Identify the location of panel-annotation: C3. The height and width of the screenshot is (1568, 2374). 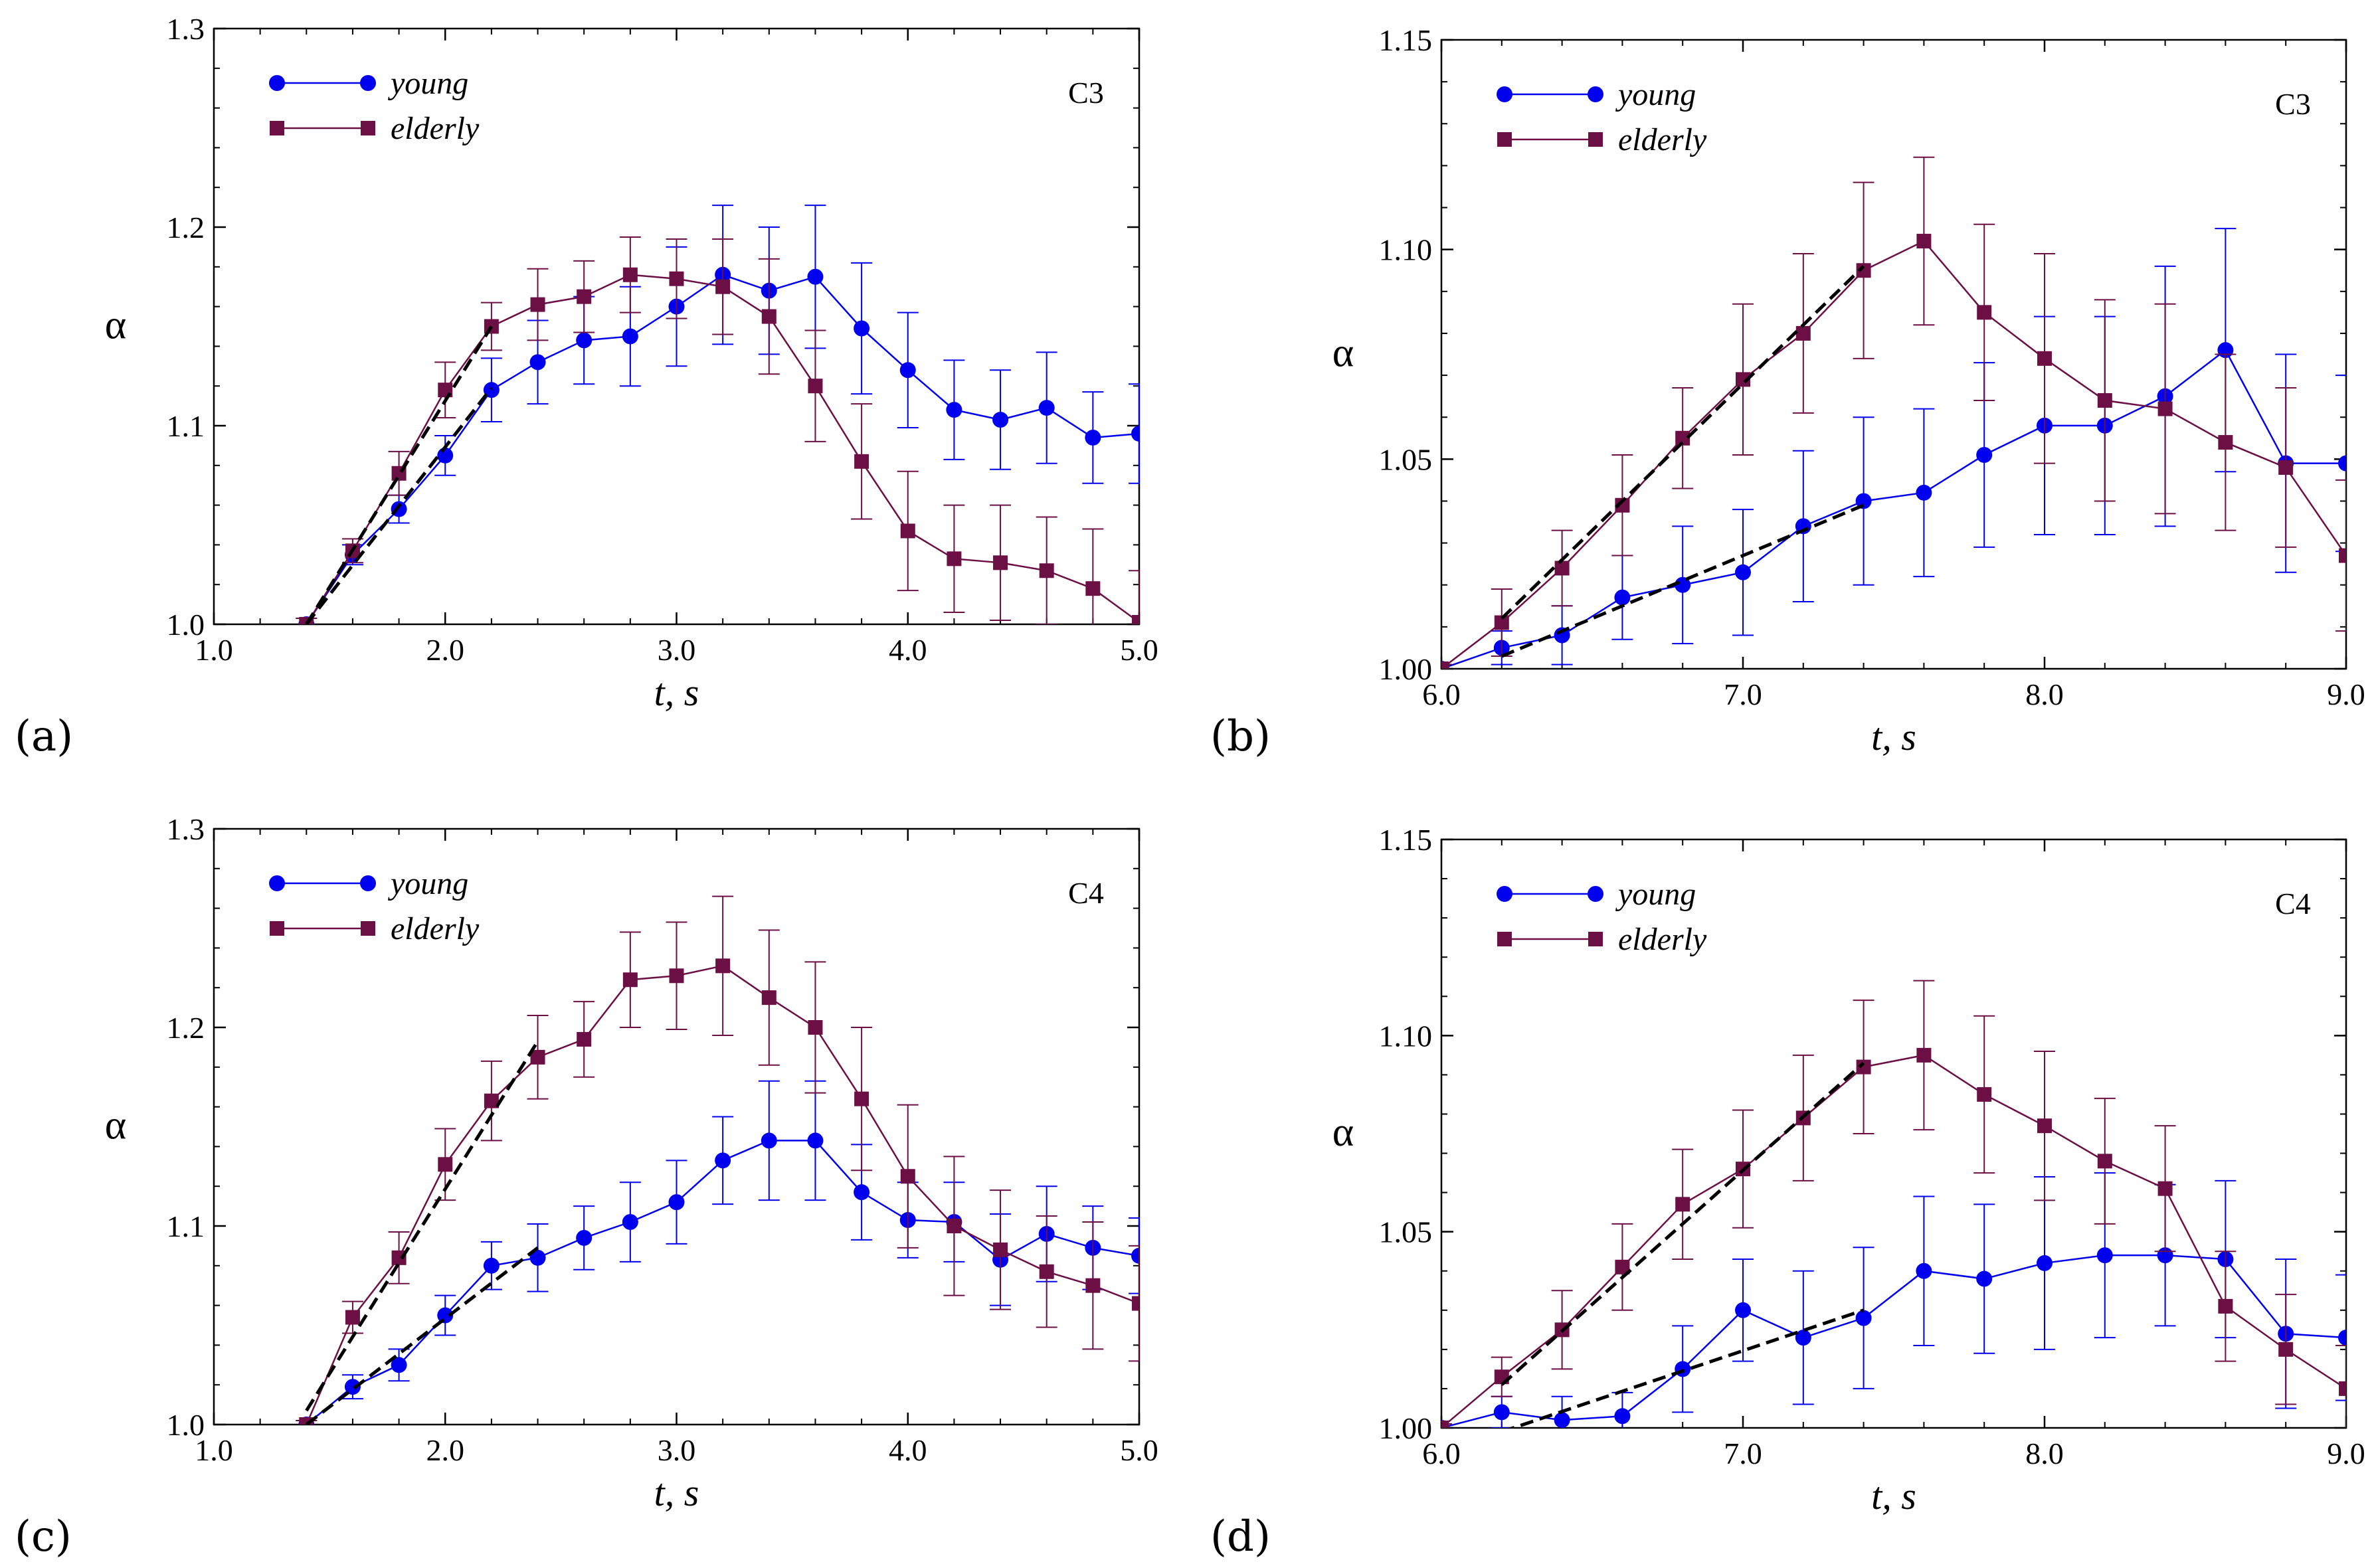
(2293, 104).